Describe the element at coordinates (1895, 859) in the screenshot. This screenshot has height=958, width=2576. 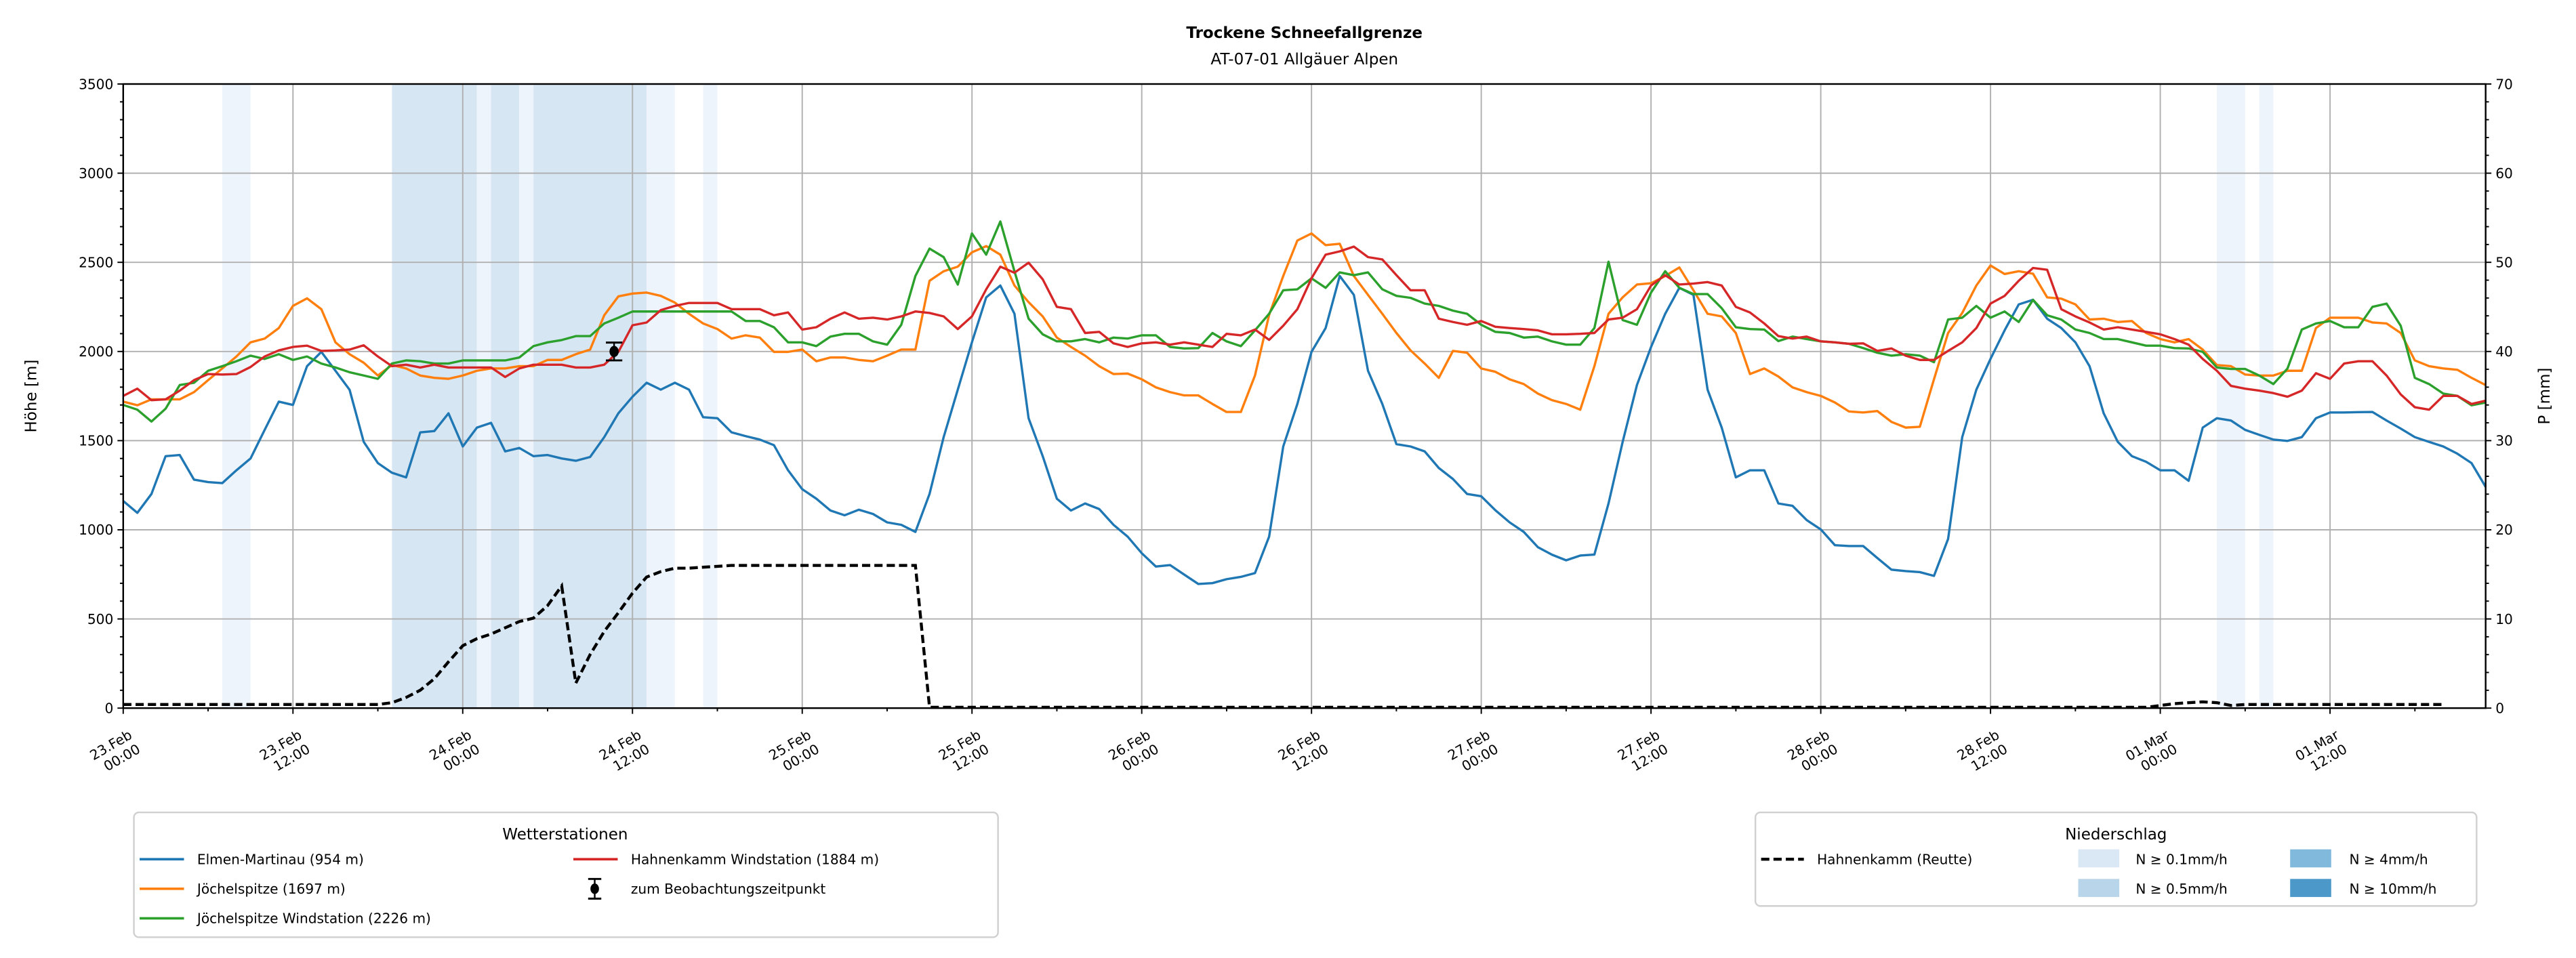
I see `legend-label-precip: Hahnenkamm (Reutte)` at that location.